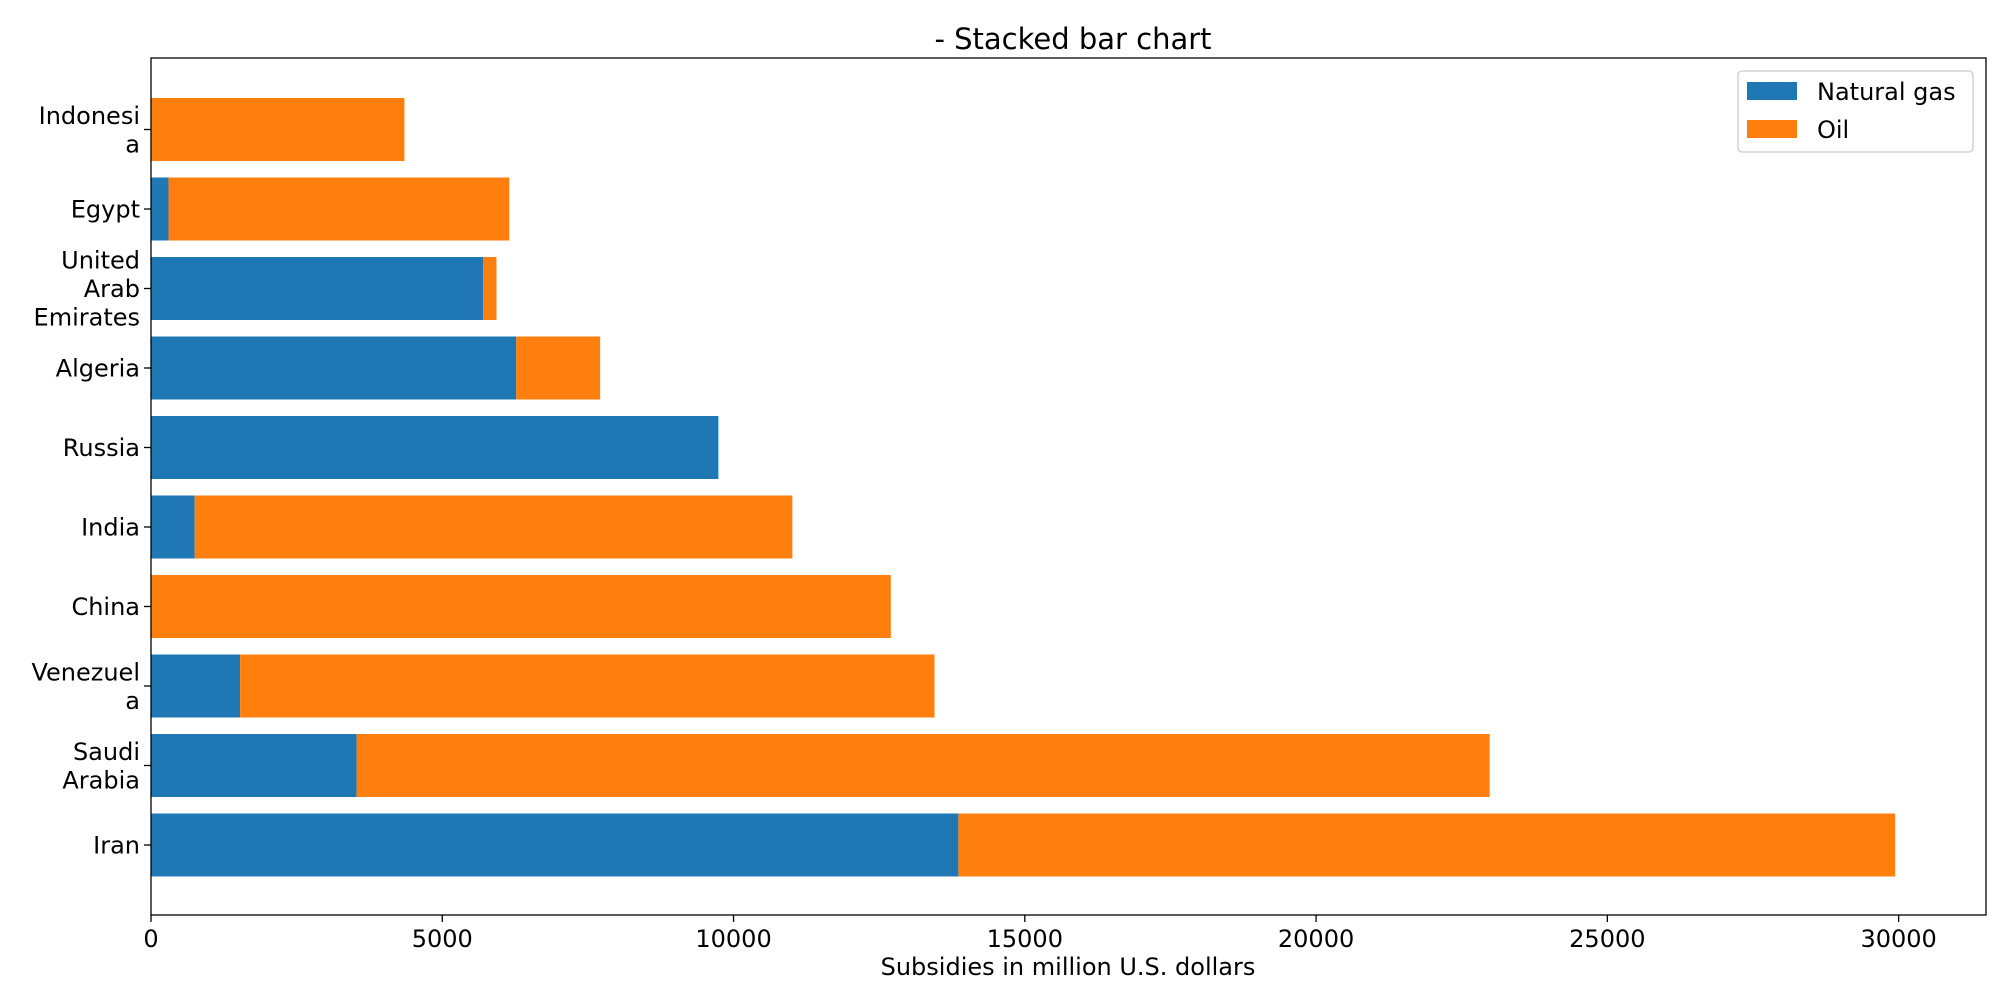 The height and width of the screenshot is (1000, 2000). Describe the element at coordinates (101, 448) in the screenshot. I see `y-tick-label: Russia` at that location.